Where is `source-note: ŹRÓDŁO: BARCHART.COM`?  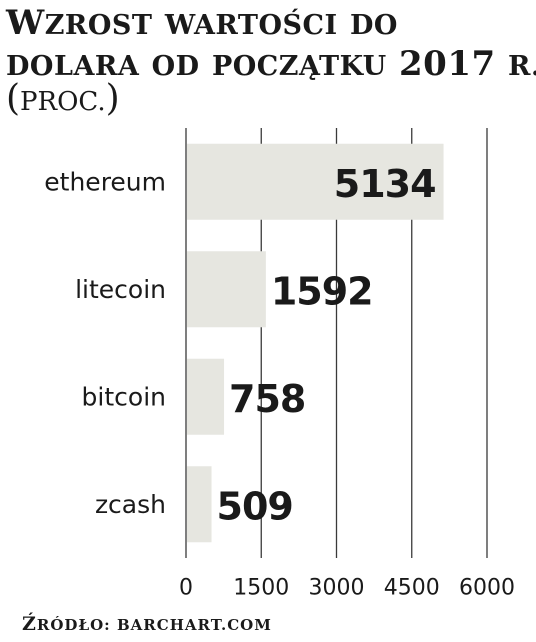 source-note: ŹRÓDŁO: BARCHART.COM is located at coordinates (147, 624).